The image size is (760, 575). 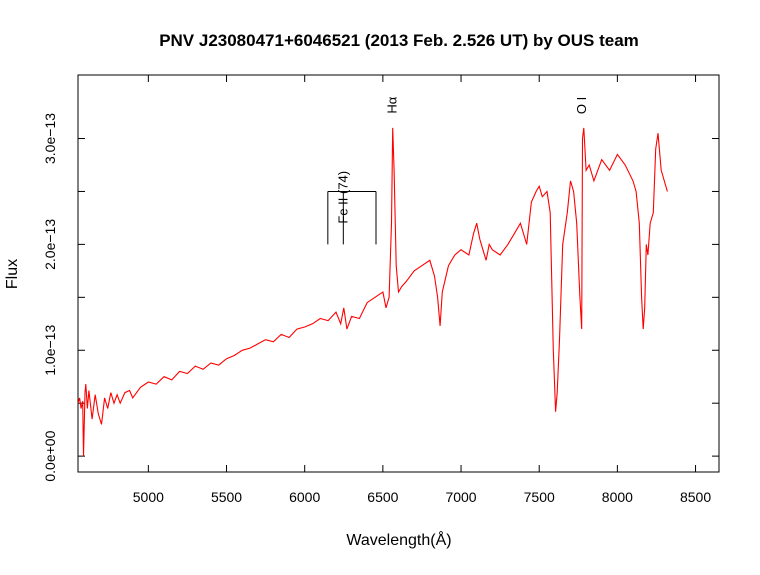 I want to click on x-tick-label: 6500, so click(x=382, y=497).